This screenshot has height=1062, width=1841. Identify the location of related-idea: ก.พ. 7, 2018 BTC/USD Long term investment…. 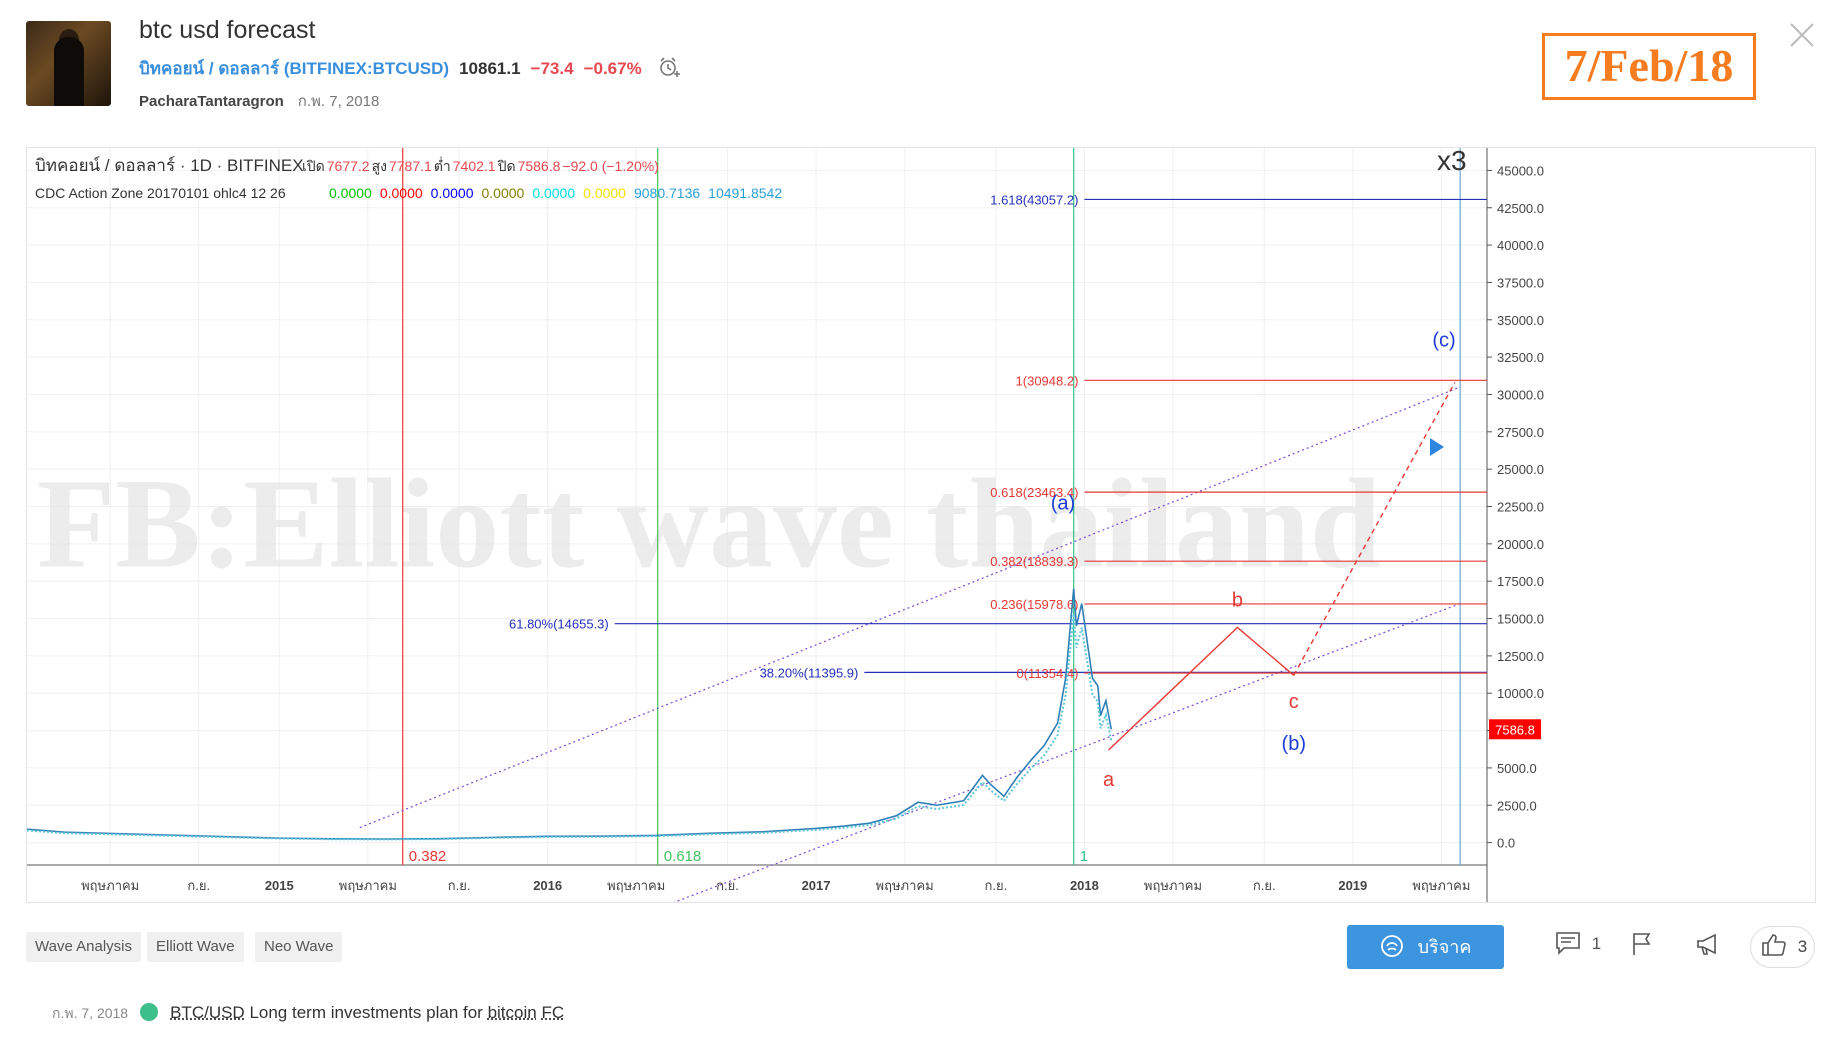
(308, 1014).